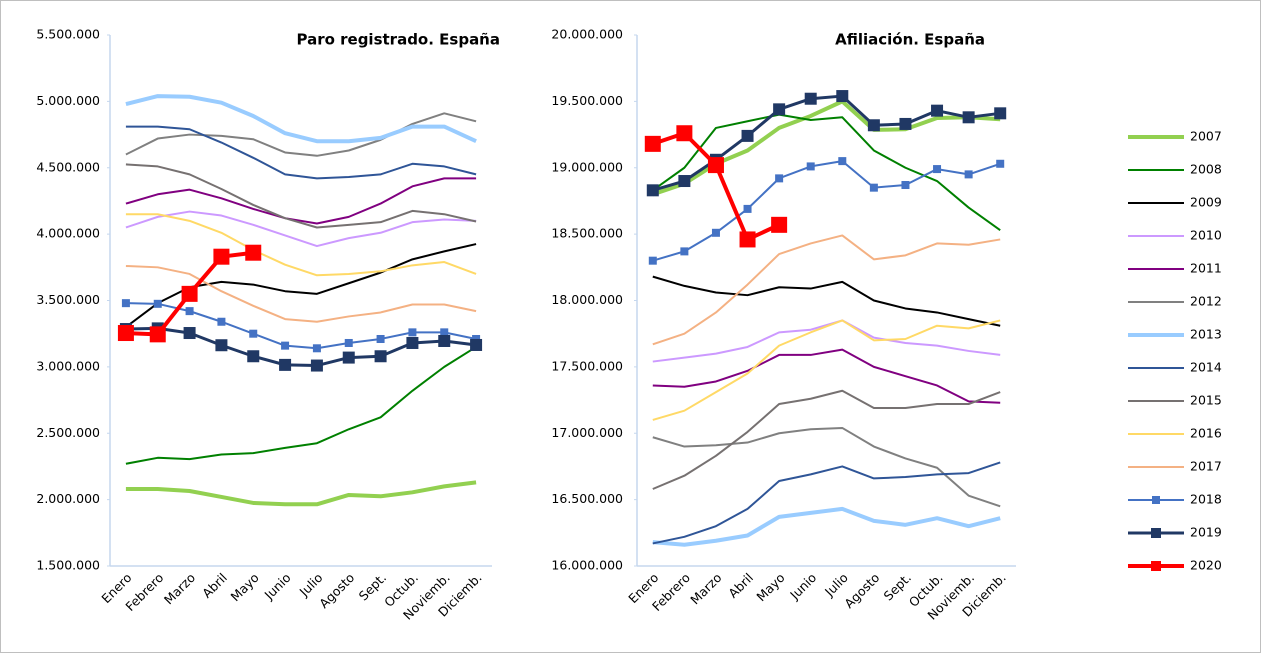 The height and width of the screenshot is (653, 1261). What do you see at coordinates (1206, 499) in the screenshot?
I see `legend-label: 2018` at bounding box center [1206, 499].